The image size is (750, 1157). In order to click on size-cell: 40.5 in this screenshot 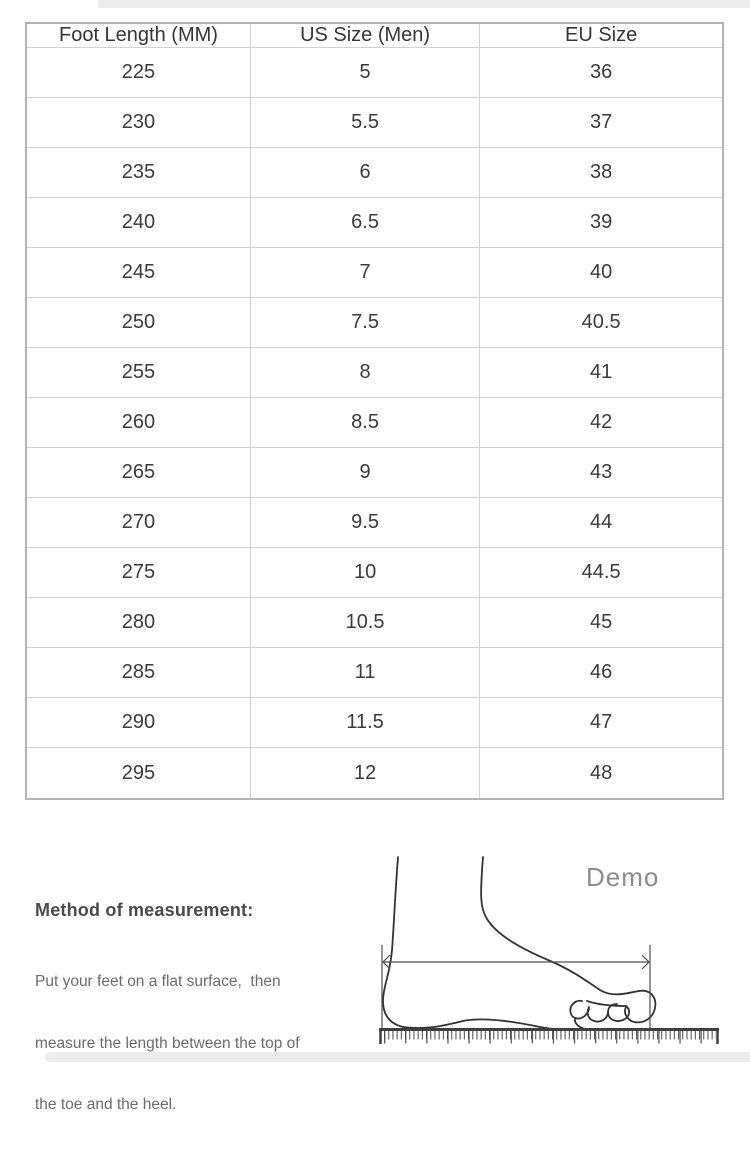, I will do `click(601, 323)`.